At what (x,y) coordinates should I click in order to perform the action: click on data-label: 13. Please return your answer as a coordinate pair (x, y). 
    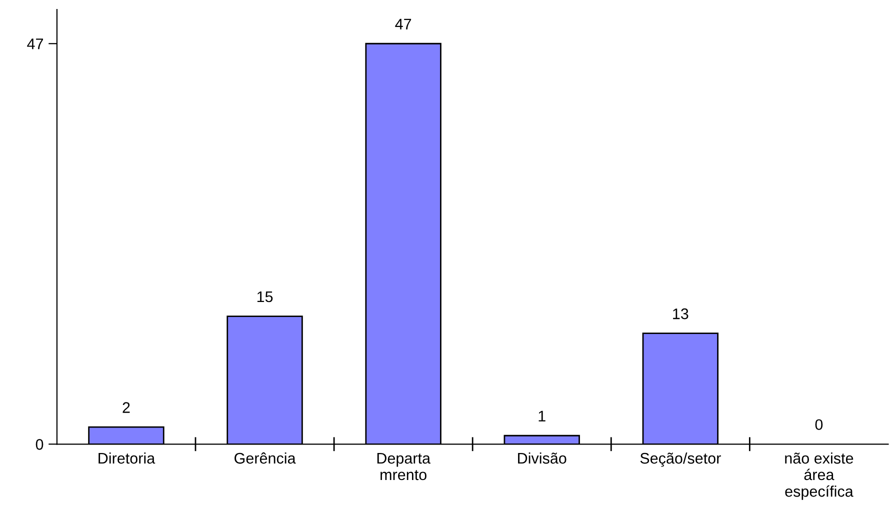
    Looking at the image, I should click on (680, 314).